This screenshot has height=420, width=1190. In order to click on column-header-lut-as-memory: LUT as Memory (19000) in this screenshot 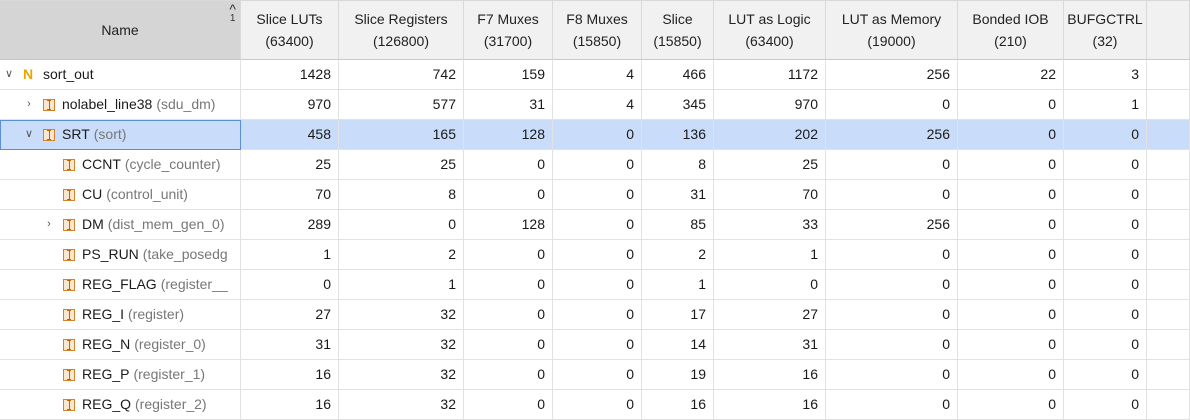, I will do `click(892, 30)`.